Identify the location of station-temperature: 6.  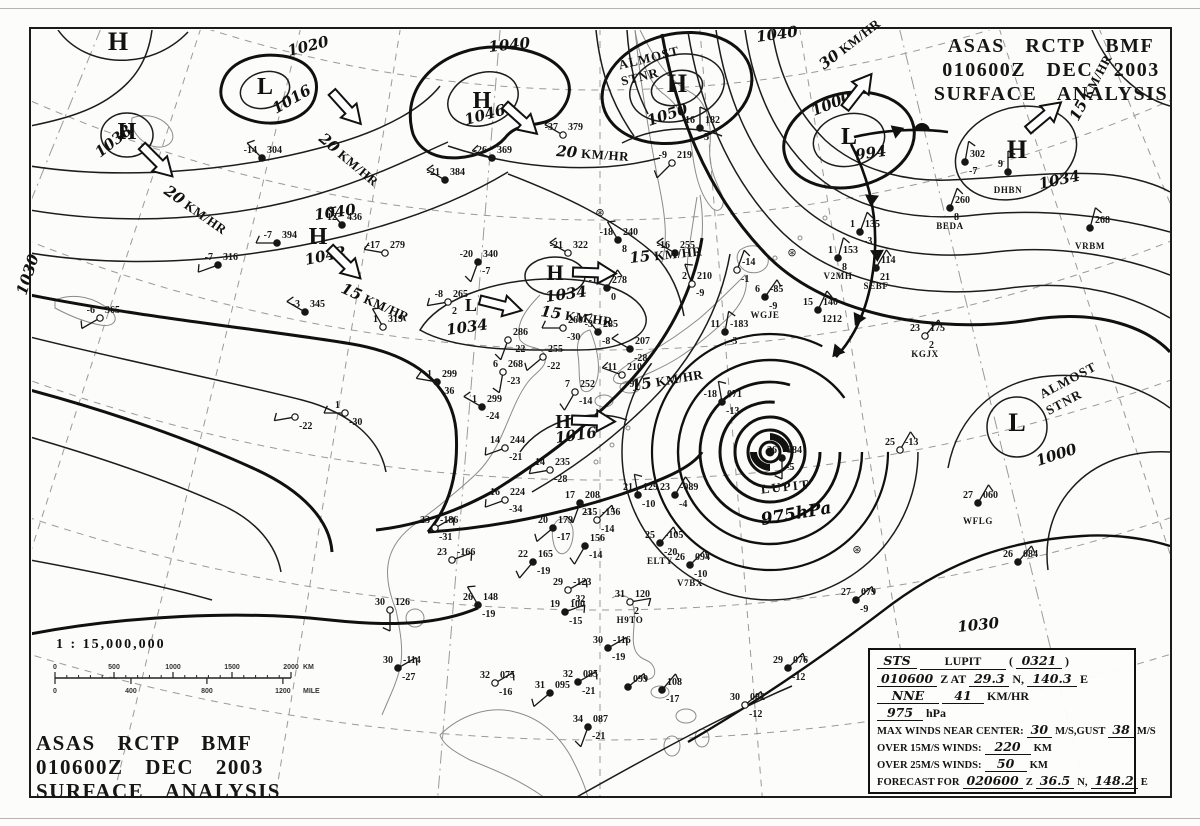
(757, 289).